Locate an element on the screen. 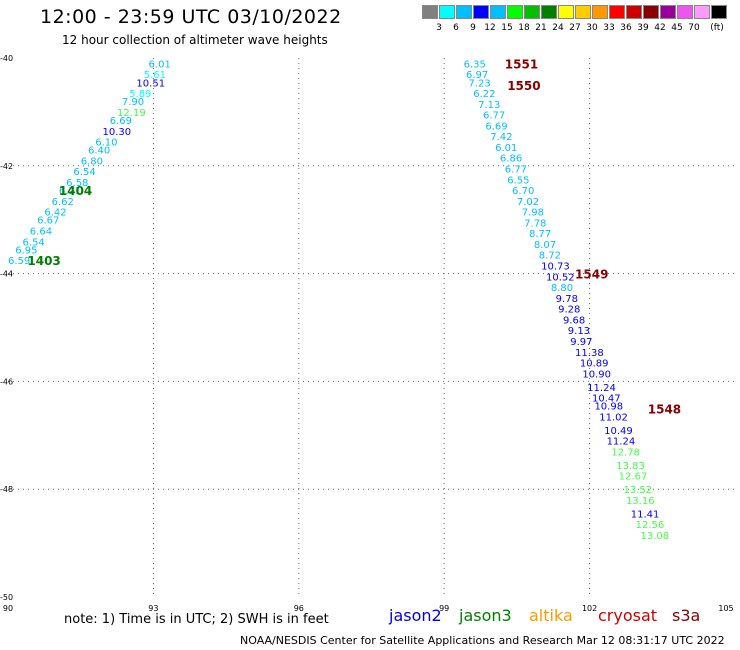 Image resolution: width=740 pixels, height=650 pixels. swh-value: 10.30 is located at coordinates (117, 132).